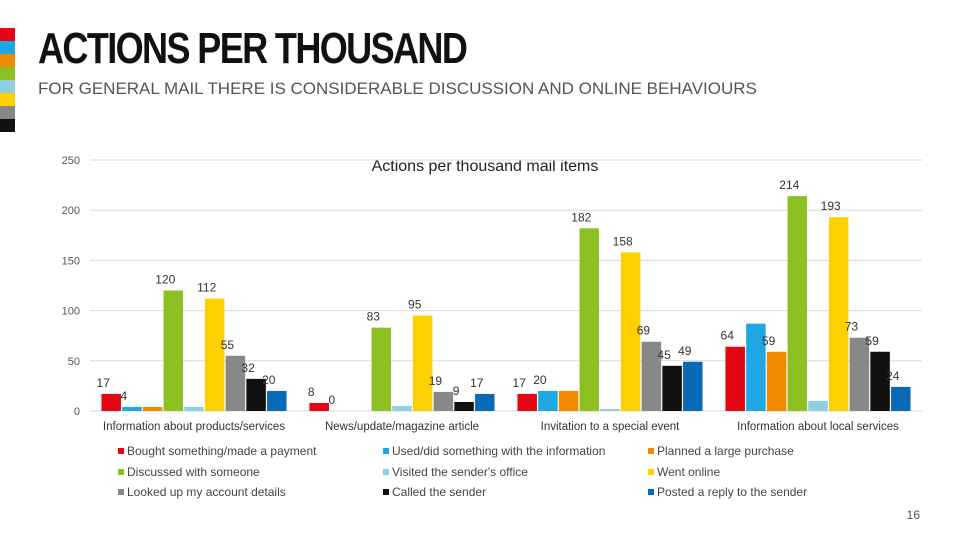 The width and height of the screenshot is (960, 540). What do you see at coordinates (71, 211) in the screenshot?
I see `y-tick-label: 200` at bounding box center [71, 211].